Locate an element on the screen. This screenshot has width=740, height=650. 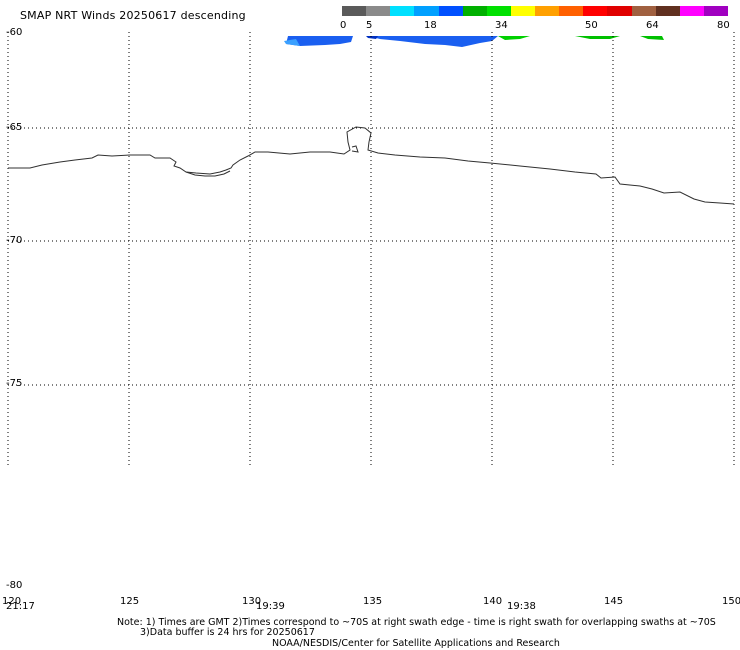
swath-time: 21:17 is located at coordinates (20, 606).